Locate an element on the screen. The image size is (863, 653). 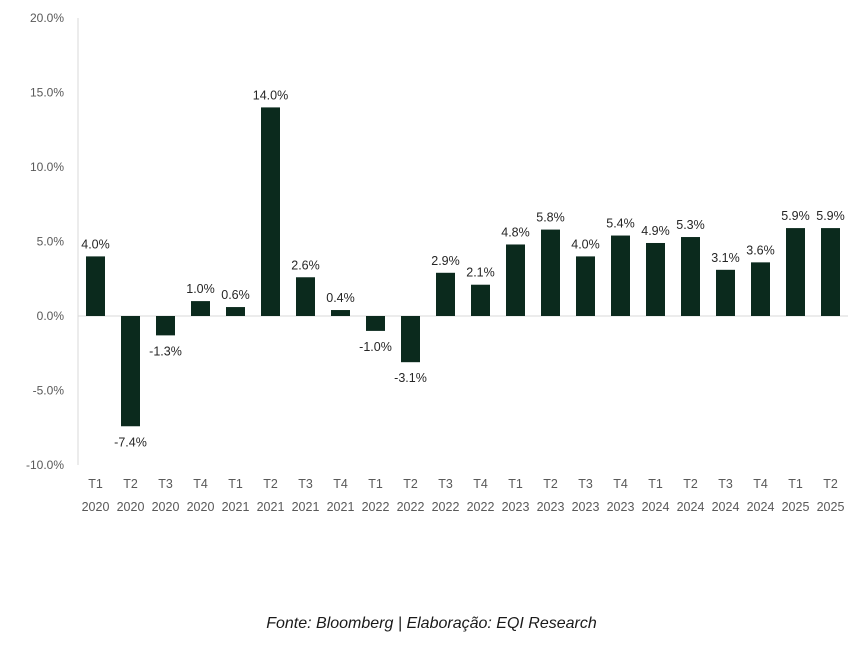
data-label: 2.6% is located at coordinates (305, 265).